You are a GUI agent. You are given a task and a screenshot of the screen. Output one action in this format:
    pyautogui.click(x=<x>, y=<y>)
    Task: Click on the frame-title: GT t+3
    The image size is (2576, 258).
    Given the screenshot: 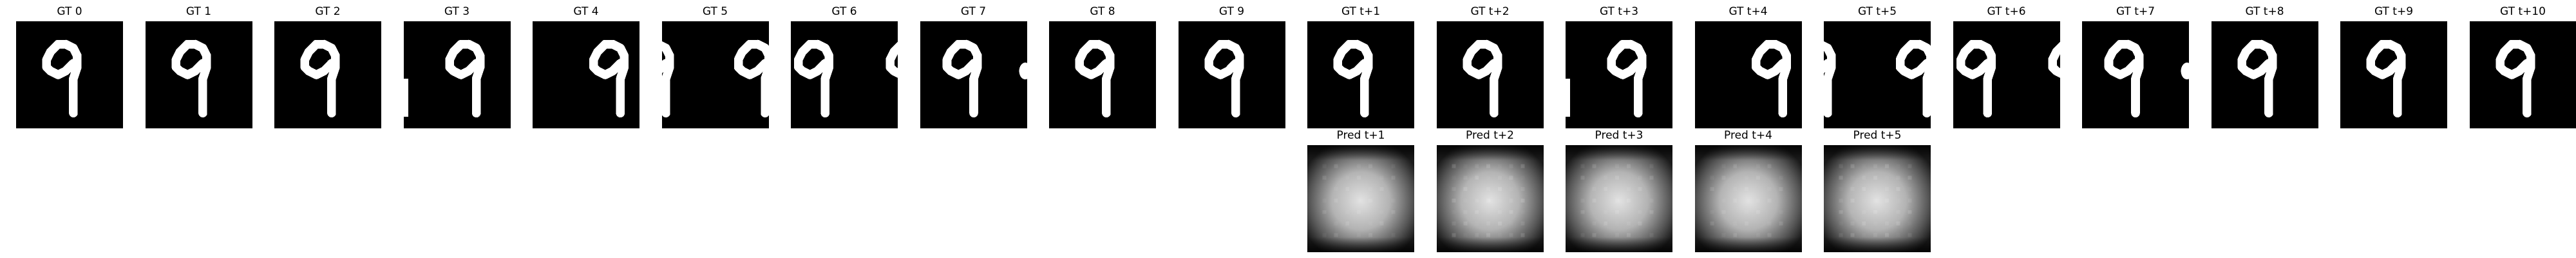 What is the action you would take?
    pyautogui.click(x=1619, y=11)
    